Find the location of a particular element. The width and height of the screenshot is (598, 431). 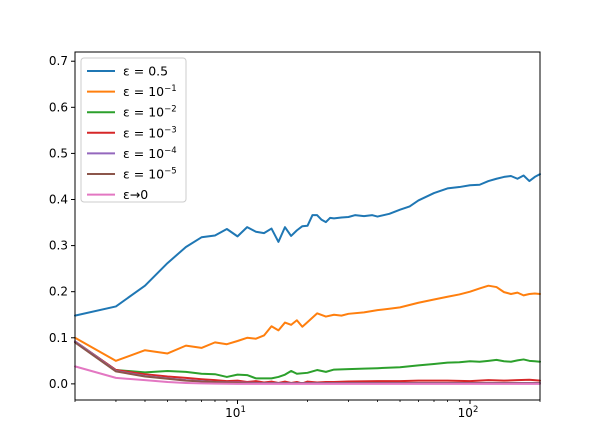

y-tick-label: 0.6 is located at coordinates (58, 107).